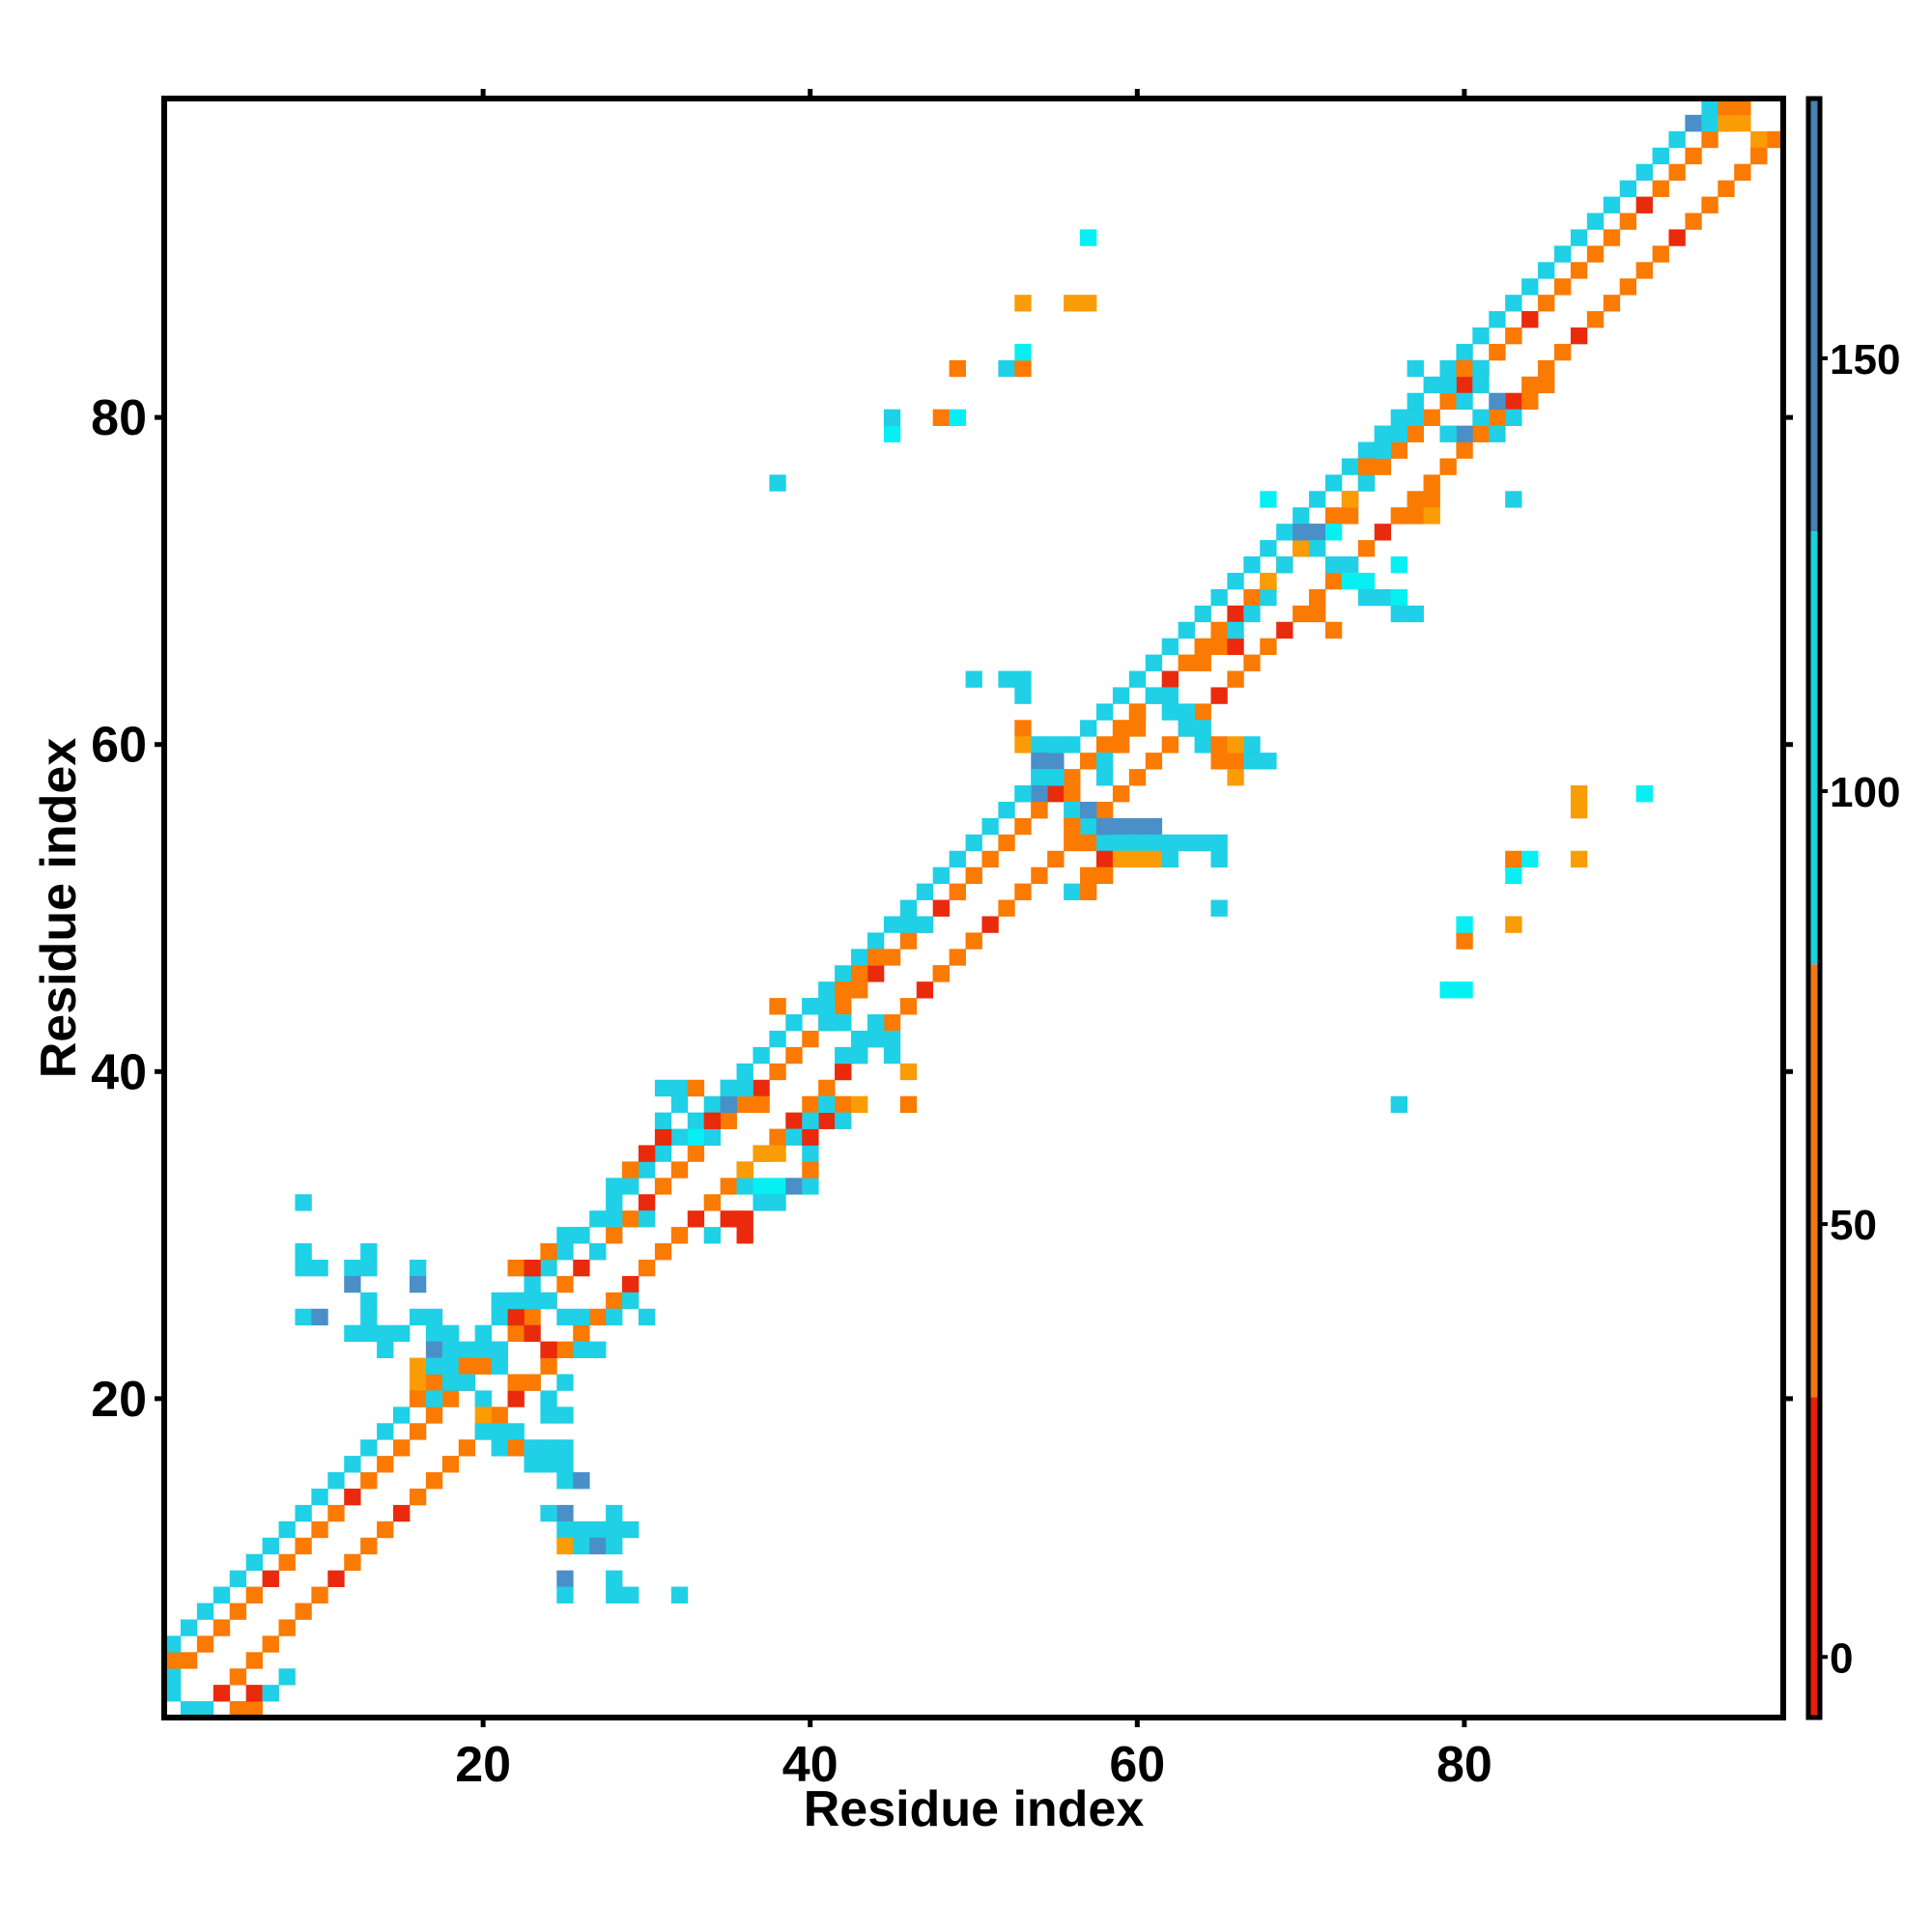 The height and width of the screenshot is (1932, 1932). What do you see at coordinates (1814, 908) in the screenshot?
I see `colorbar-frame` at bounding box center [1814, 908].